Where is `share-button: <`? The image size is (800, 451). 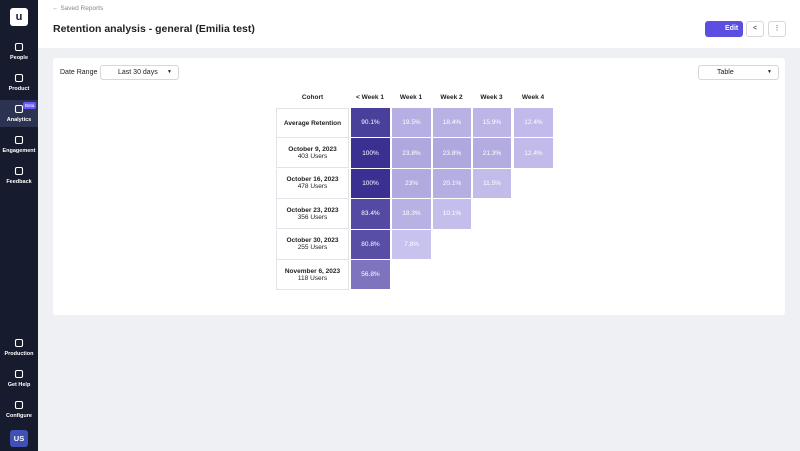 share-button: < is located at coordinates (755, 29).